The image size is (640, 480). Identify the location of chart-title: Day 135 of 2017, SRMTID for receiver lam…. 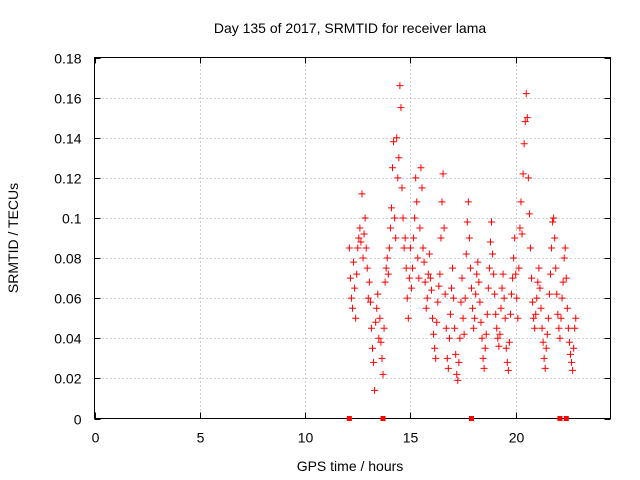
(350, 28).